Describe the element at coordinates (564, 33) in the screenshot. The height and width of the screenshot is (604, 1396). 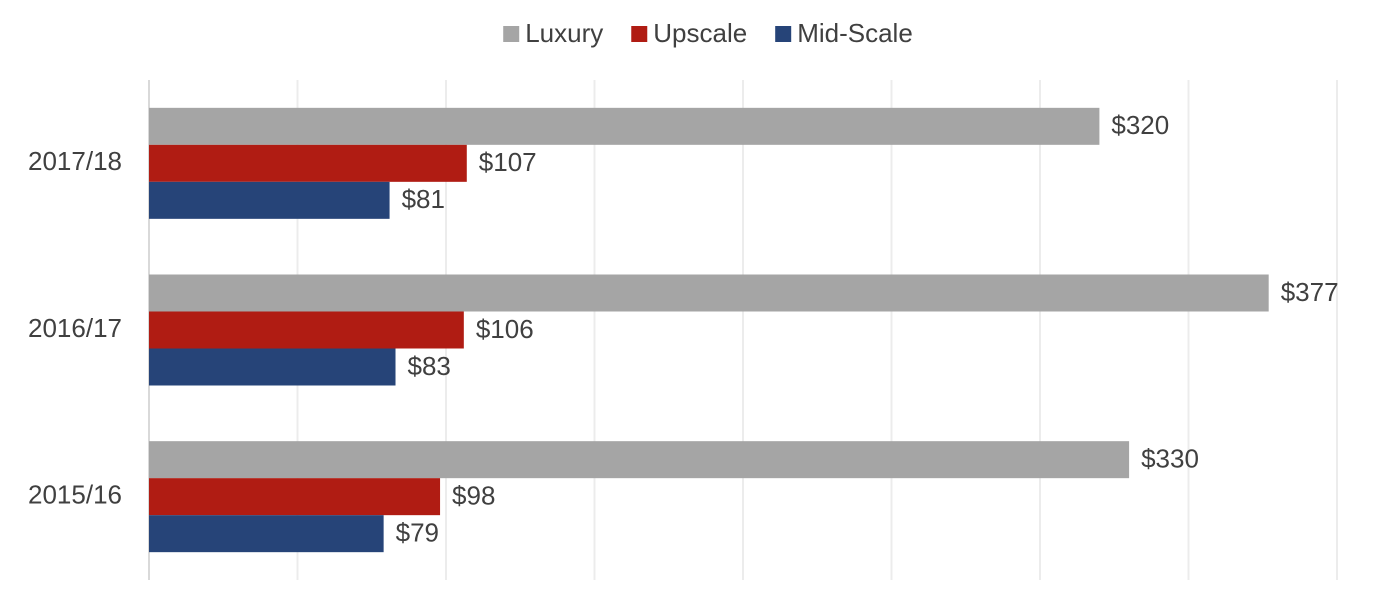
I see `legend-label: Luxury` at that location.